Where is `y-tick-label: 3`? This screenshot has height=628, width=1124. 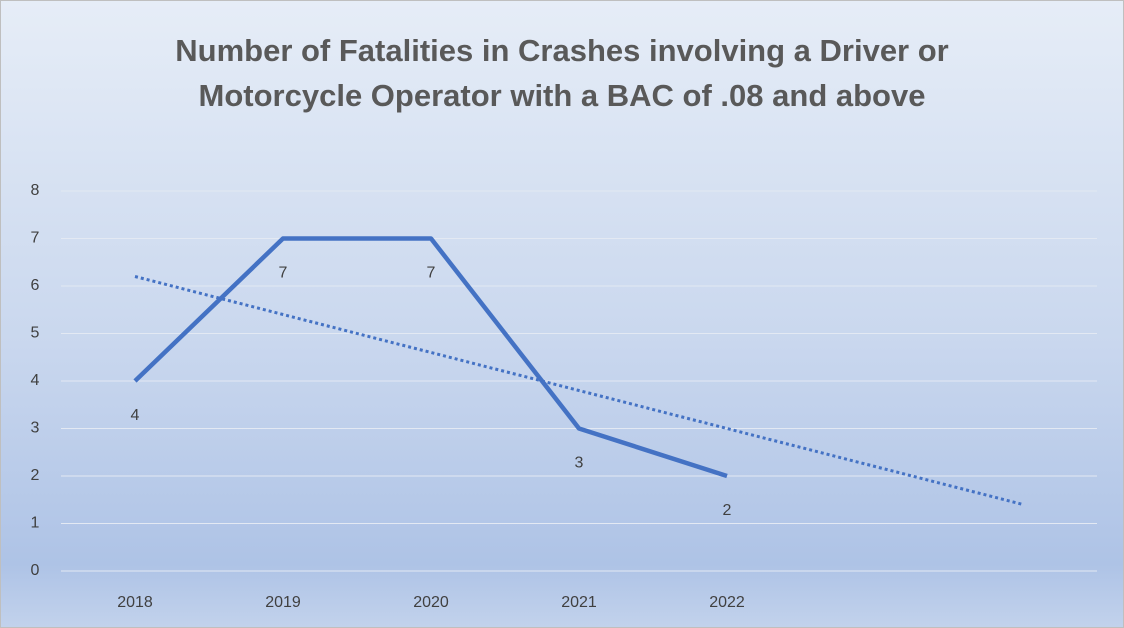 y-tick-label: 3 is located at coordinates (35, 428).